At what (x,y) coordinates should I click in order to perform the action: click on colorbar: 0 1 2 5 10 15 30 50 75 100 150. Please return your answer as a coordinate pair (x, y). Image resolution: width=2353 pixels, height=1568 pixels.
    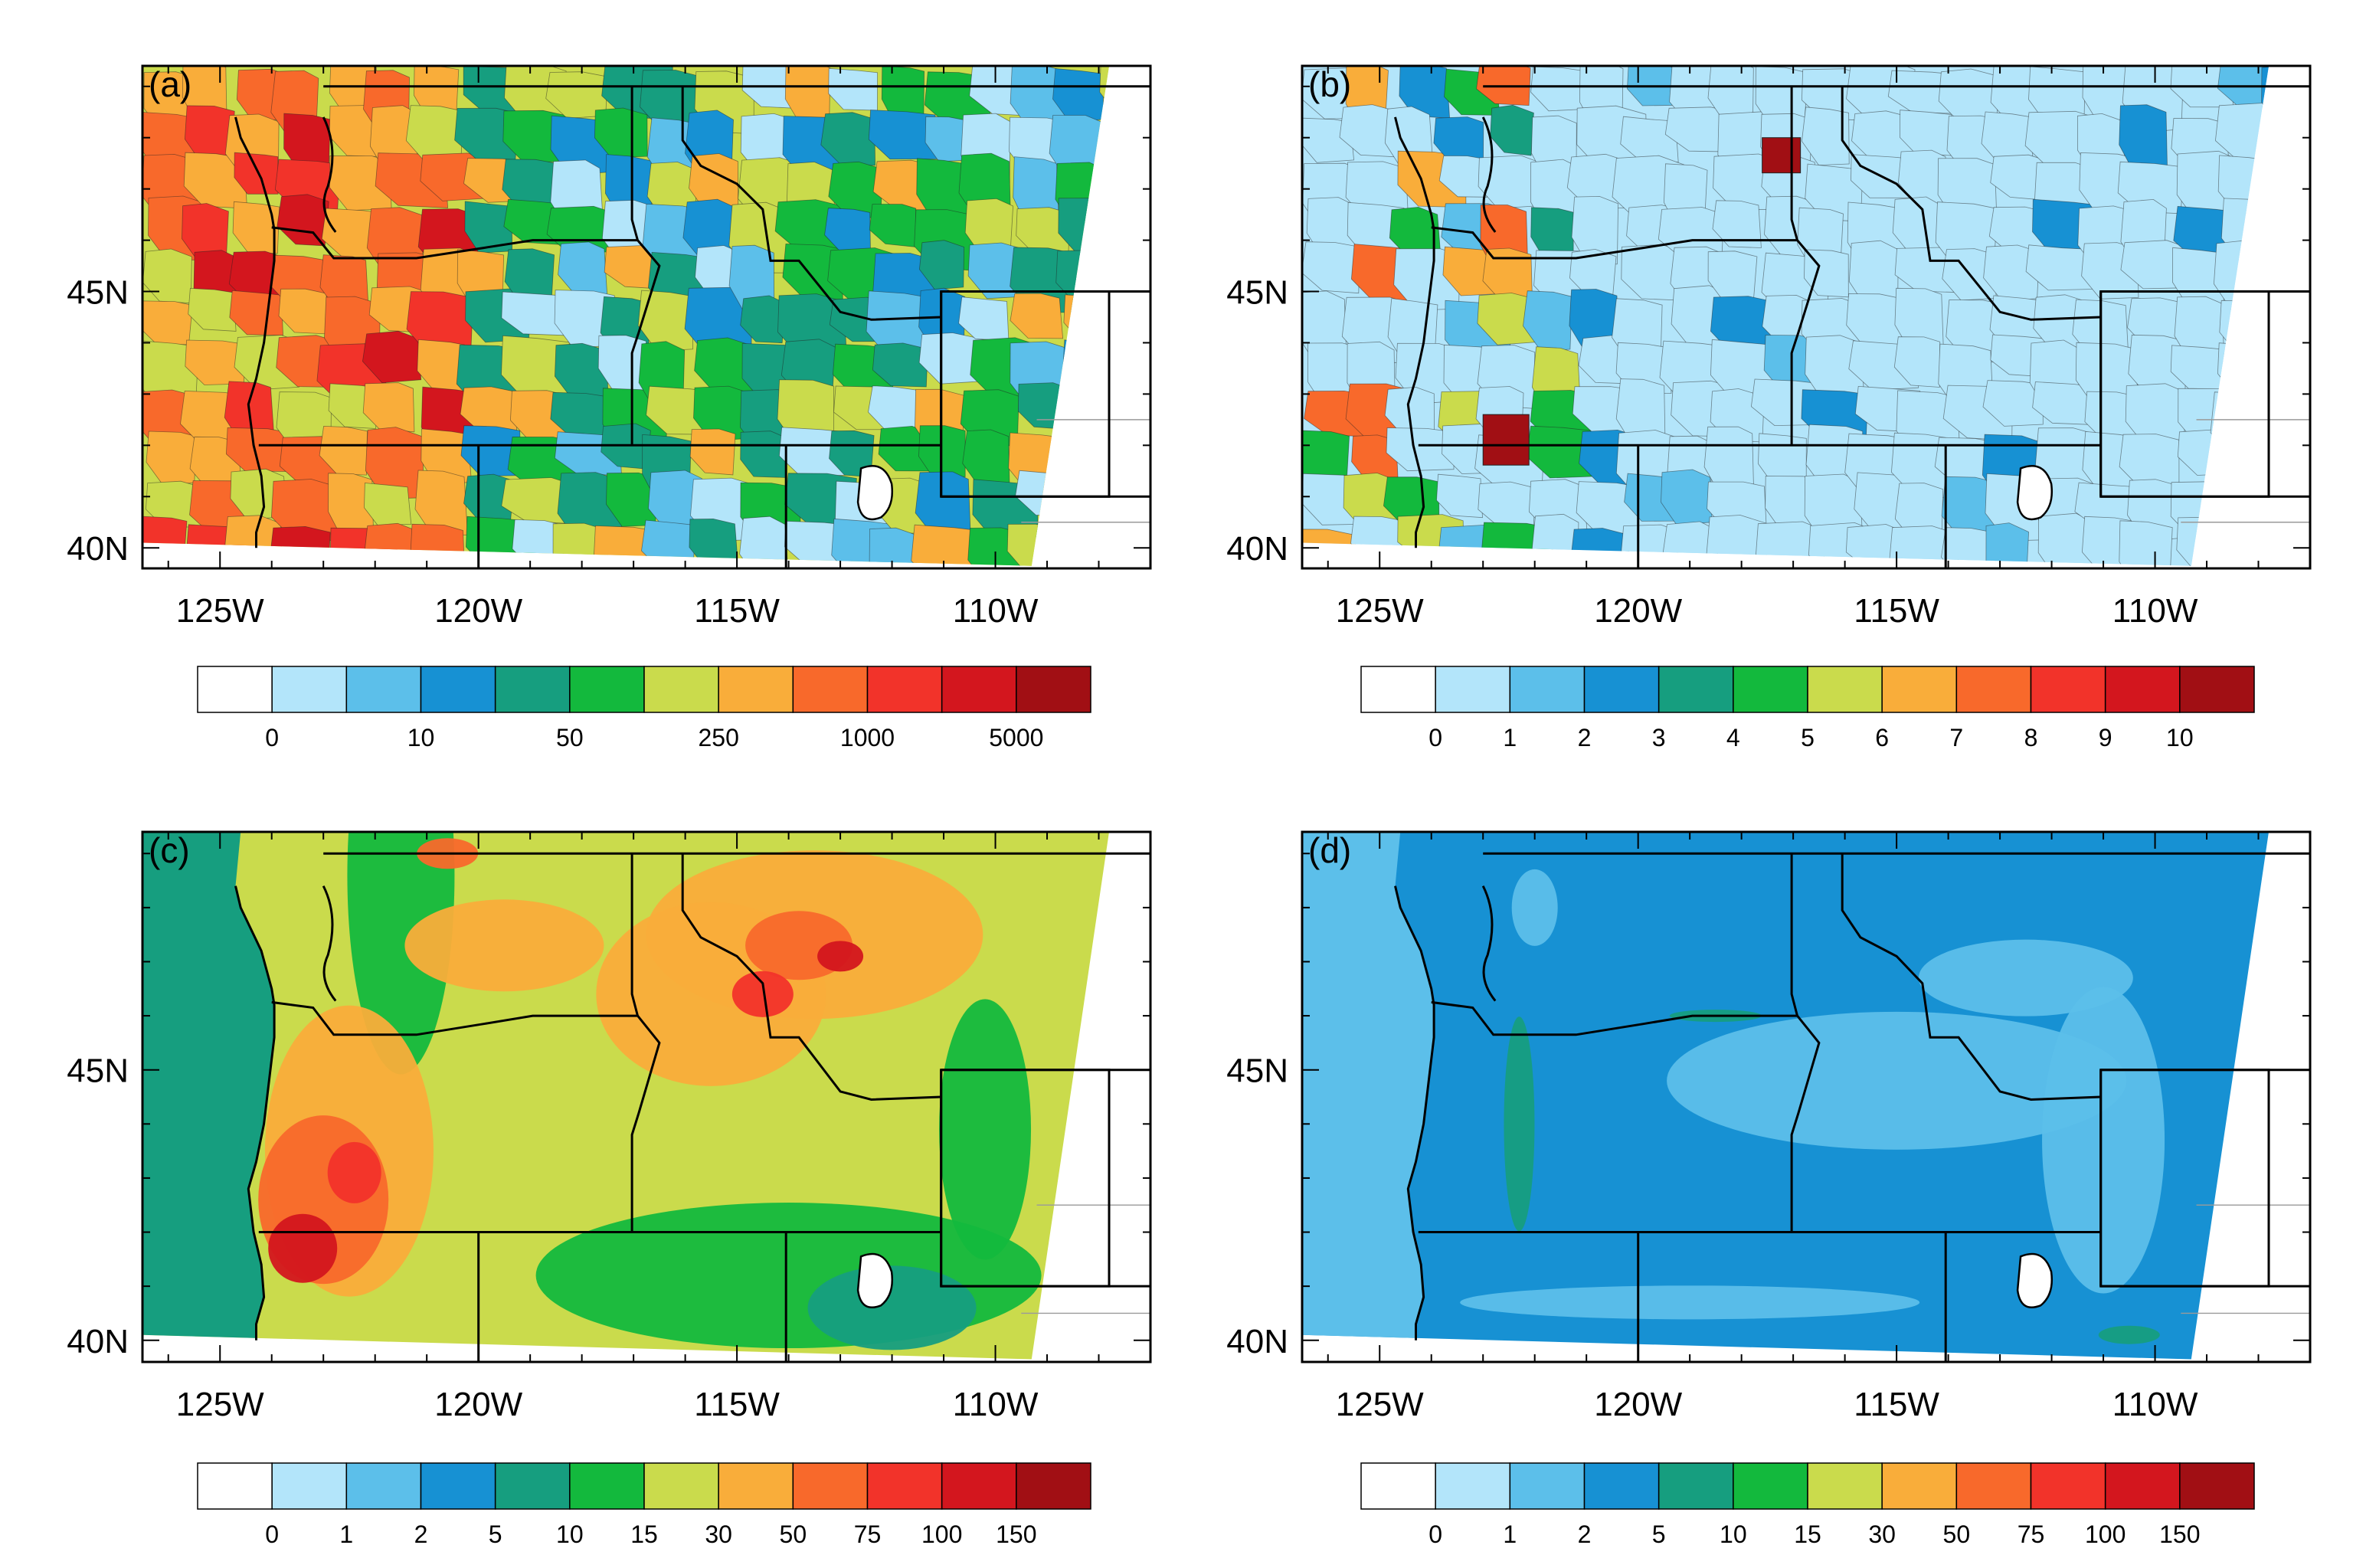
    Looking at the image, I should click on (1808, 1505).